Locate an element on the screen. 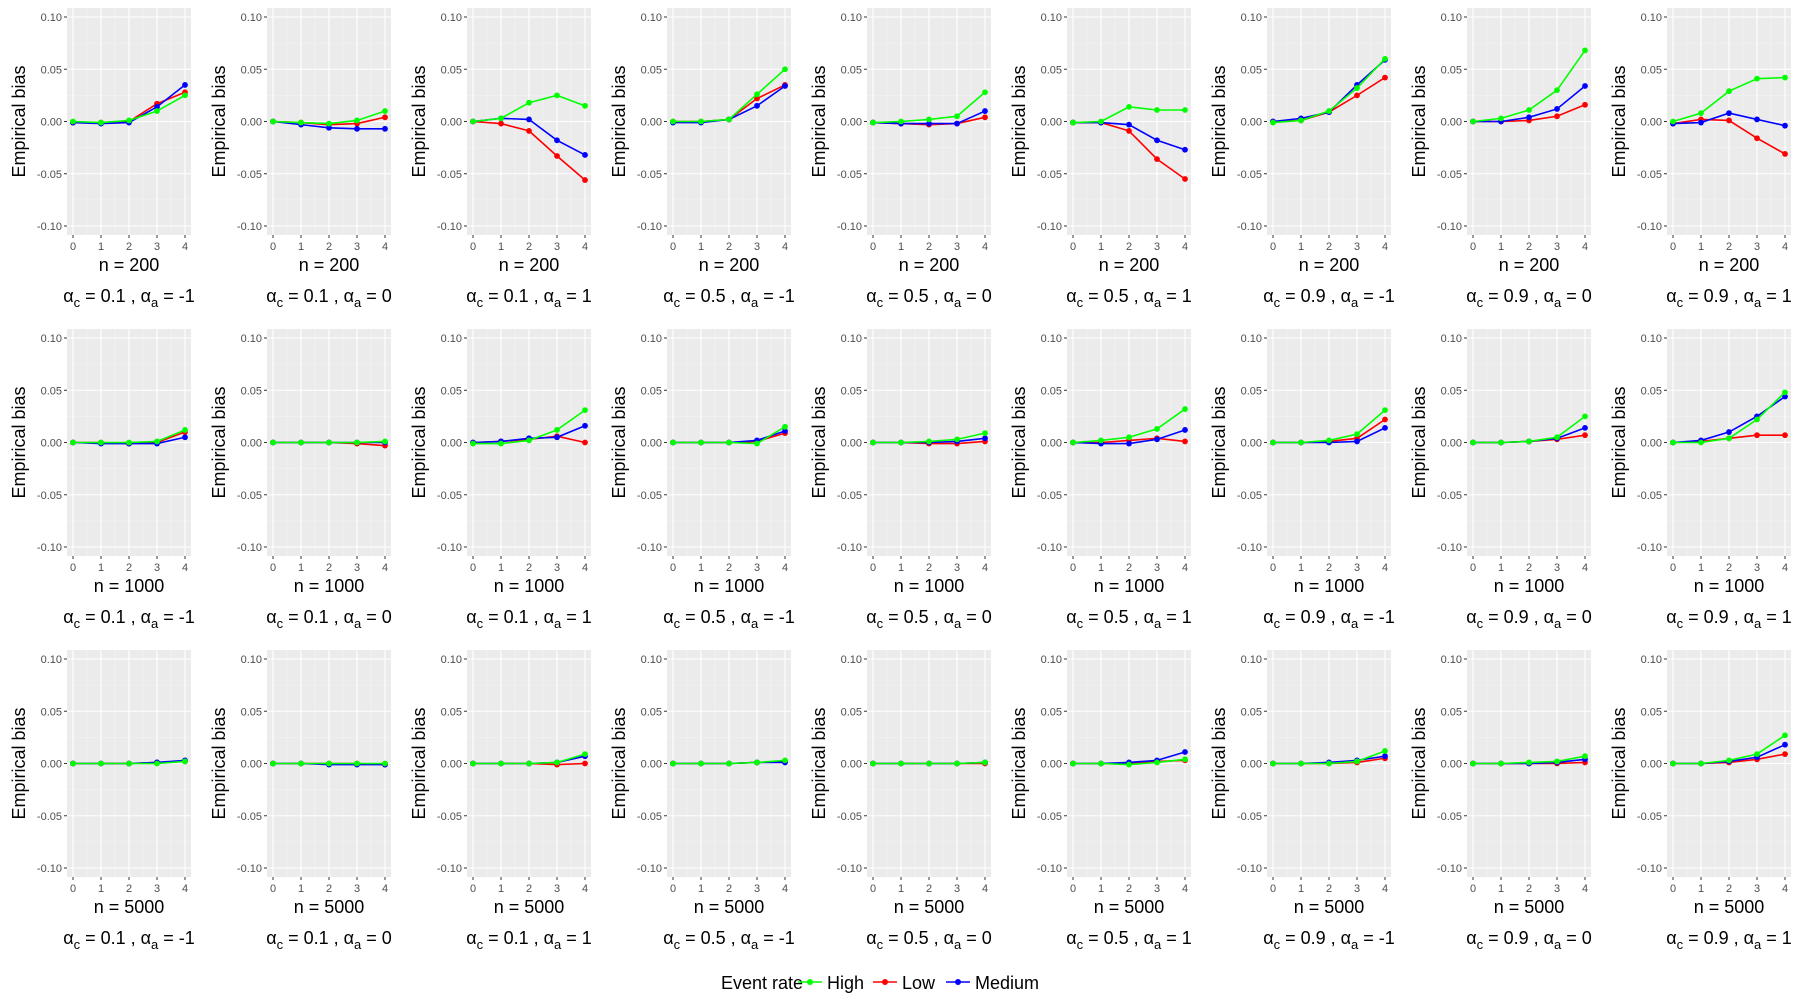 This screenshot has height=1000, width=1800. panel-parameter-label: αc = 0.9 , αa = -1 is located at coordinates (1329, 940).